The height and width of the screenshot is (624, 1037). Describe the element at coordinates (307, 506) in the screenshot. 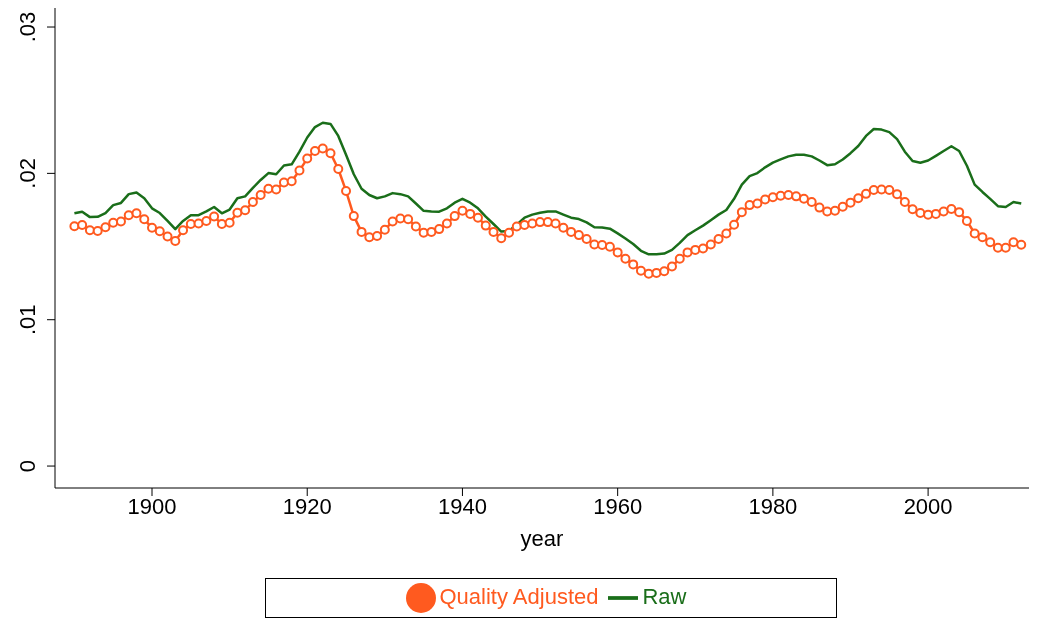

I see `x-tick-label: 1920` at that location.